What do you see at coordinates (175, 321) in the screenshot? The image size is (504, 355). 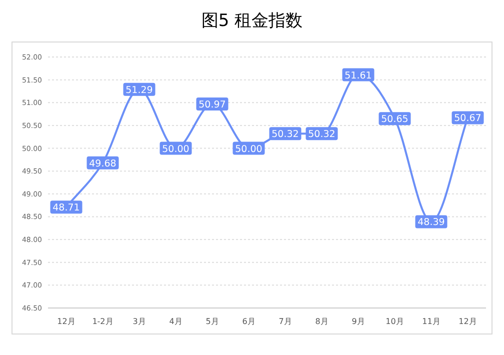 I see `x-tick-label: 4月` at bounding box center [175, 321].